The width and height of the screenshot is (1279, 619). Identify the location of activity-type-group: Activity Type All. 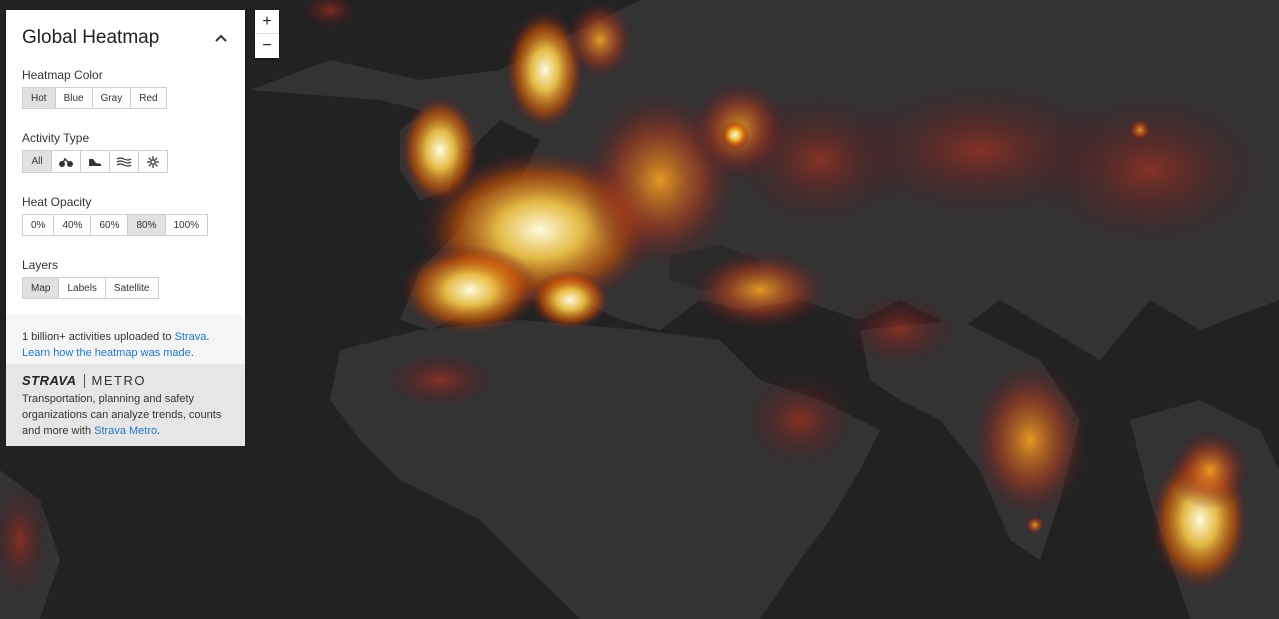
(125, 152).